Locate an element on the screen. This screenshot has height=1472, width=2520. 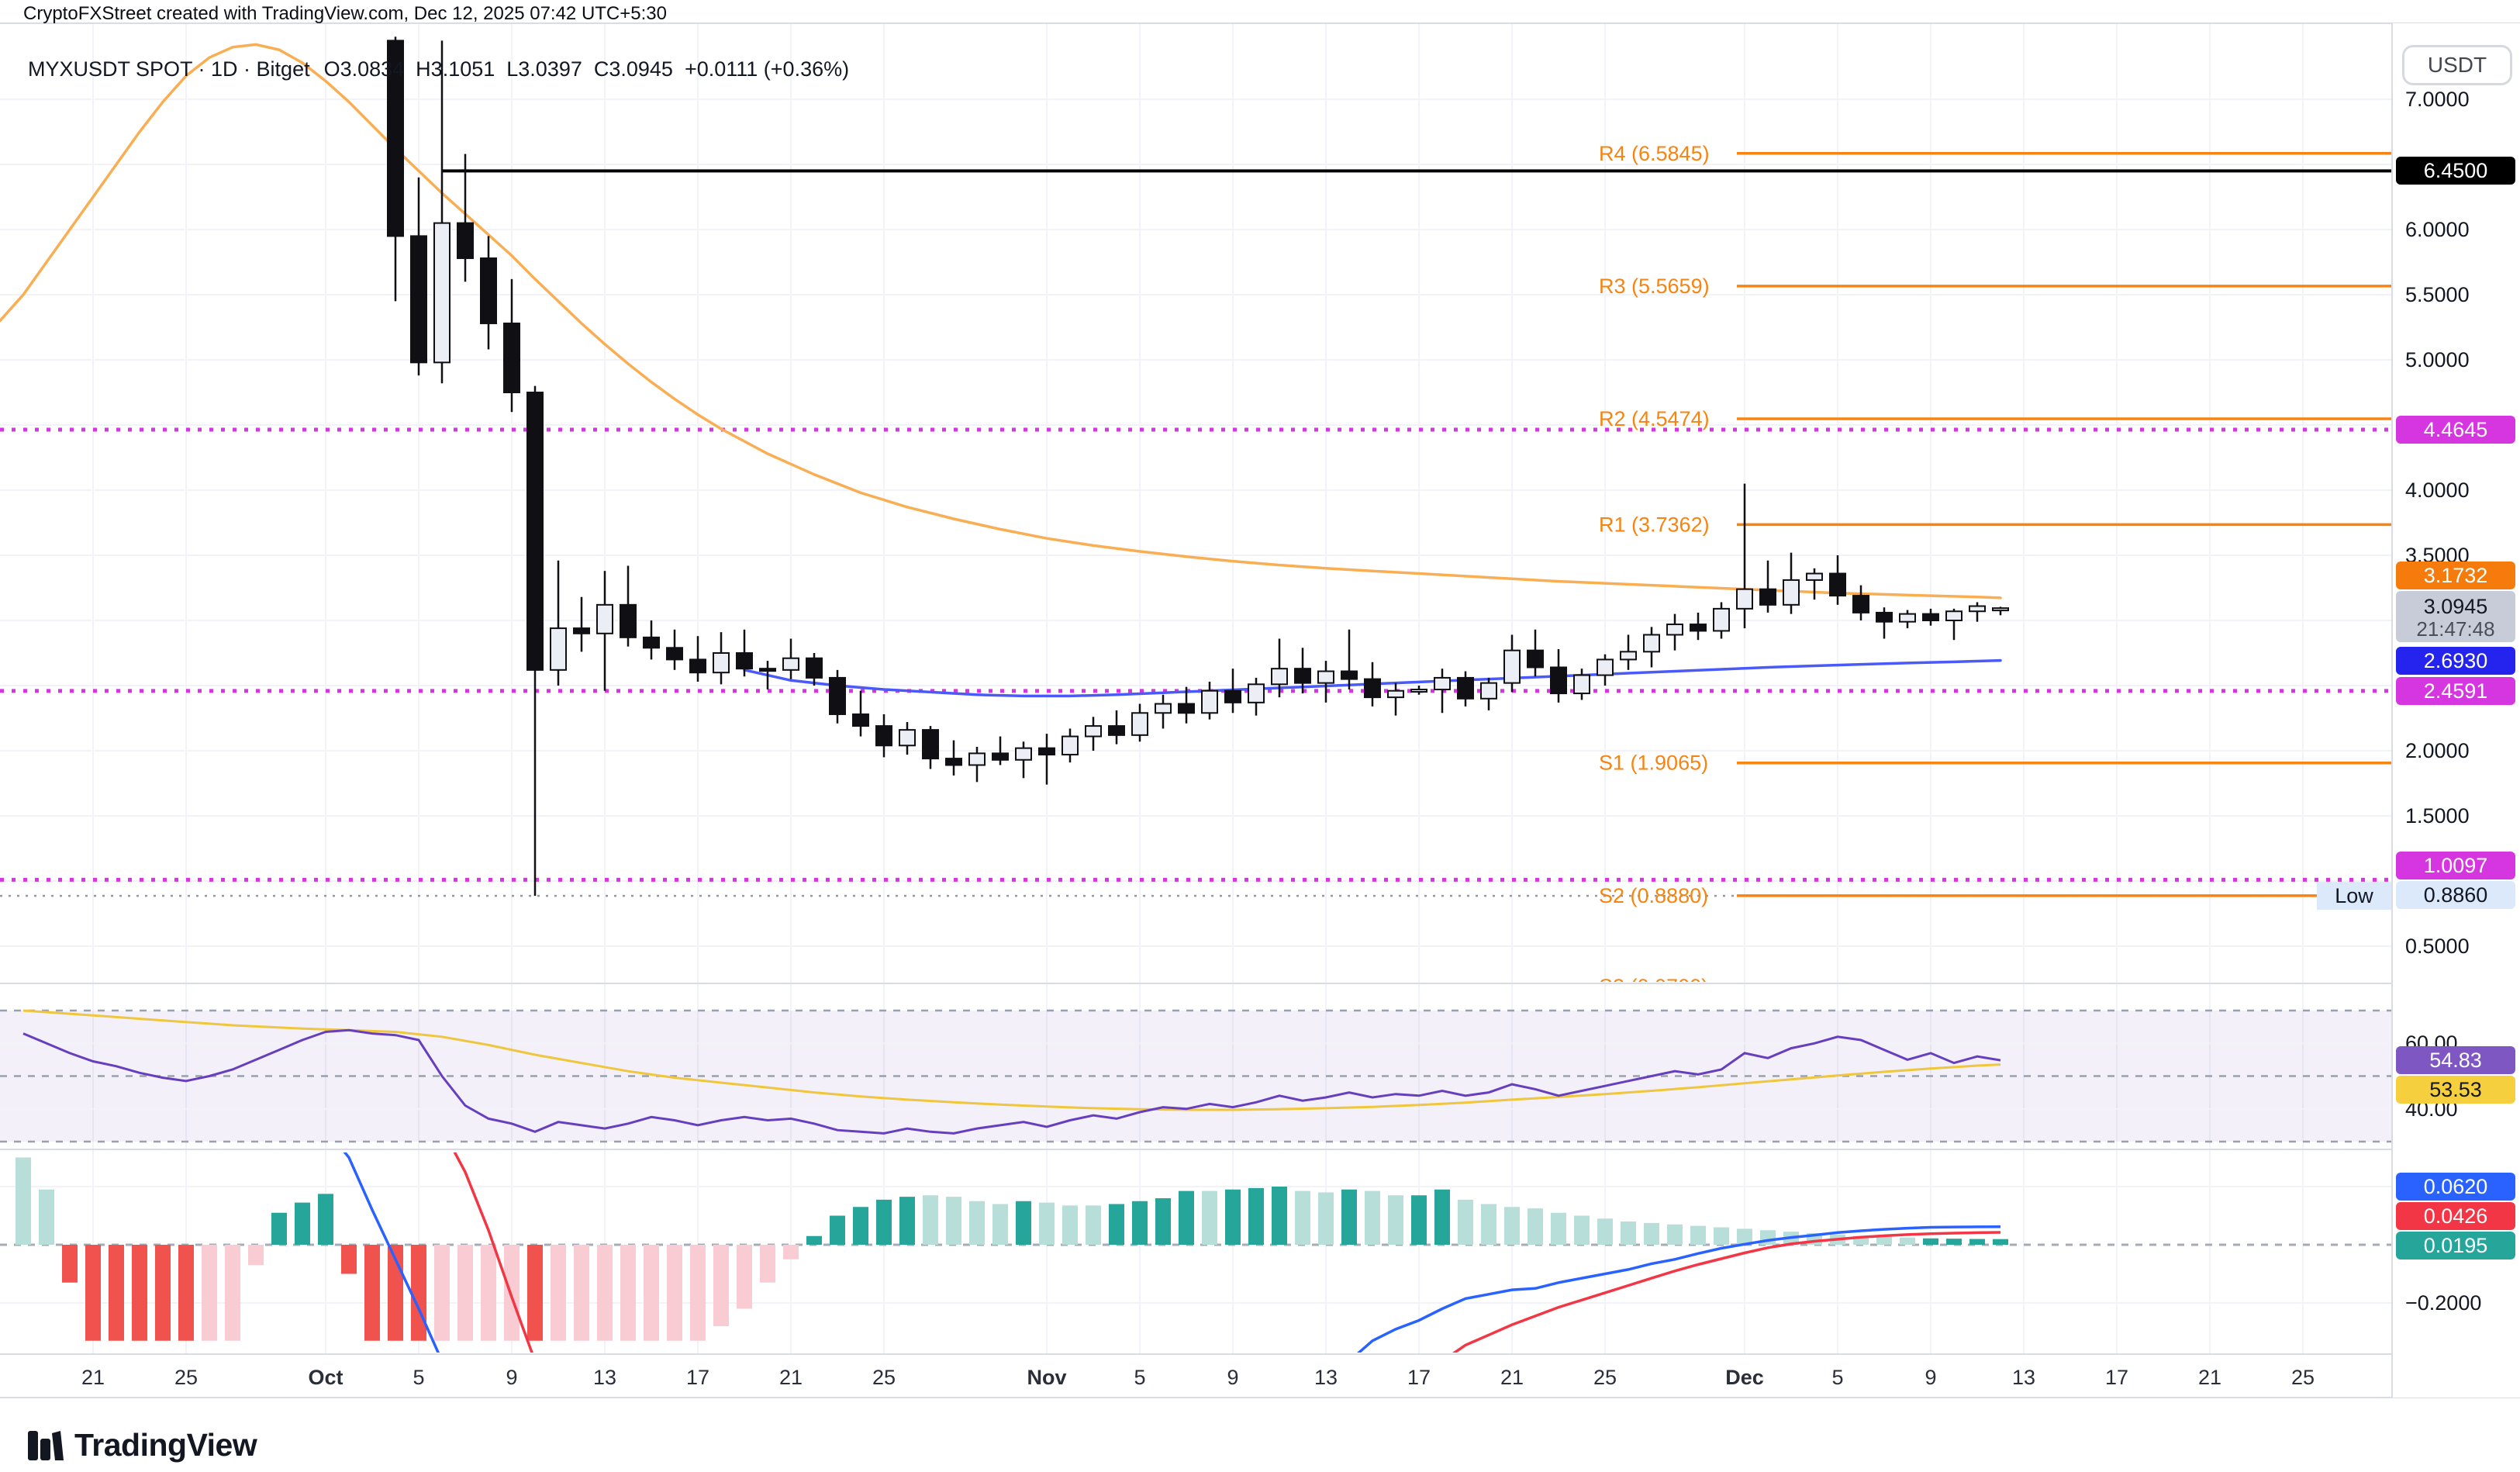
ma-orange-value-badge-text: 3.1732 is located at coordinates (2456, 575).